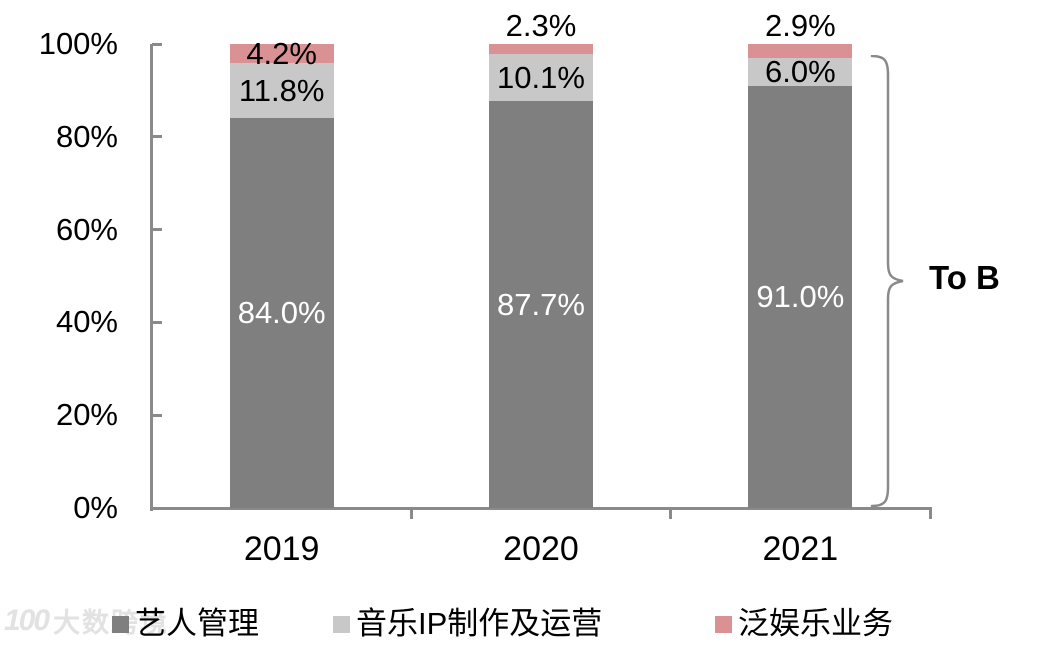 This screenshot has width=1042, height=653. I want to click on x-axis-line, so click(541, 508).